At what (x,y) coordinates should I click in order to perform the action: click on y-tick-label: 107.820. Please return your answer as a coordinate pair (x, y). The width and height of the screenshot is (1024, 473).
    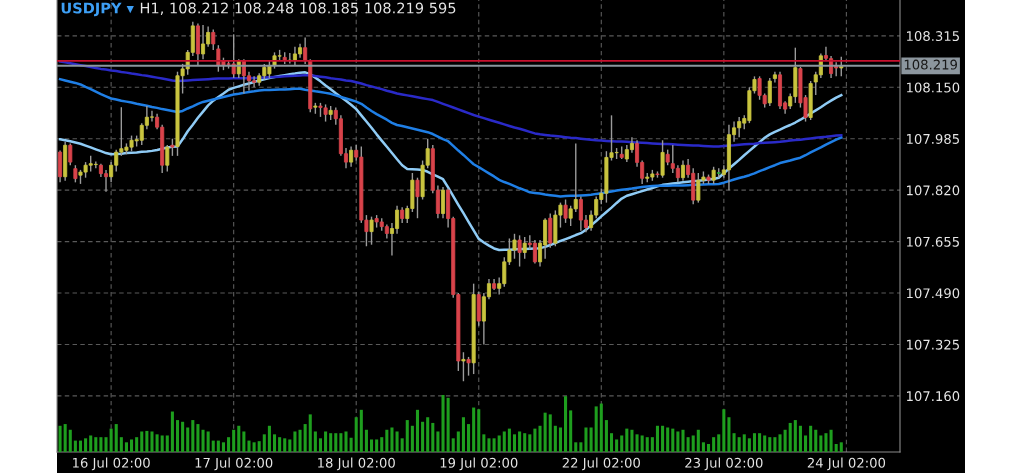
    Looking at the image, I should click on (933, 190).